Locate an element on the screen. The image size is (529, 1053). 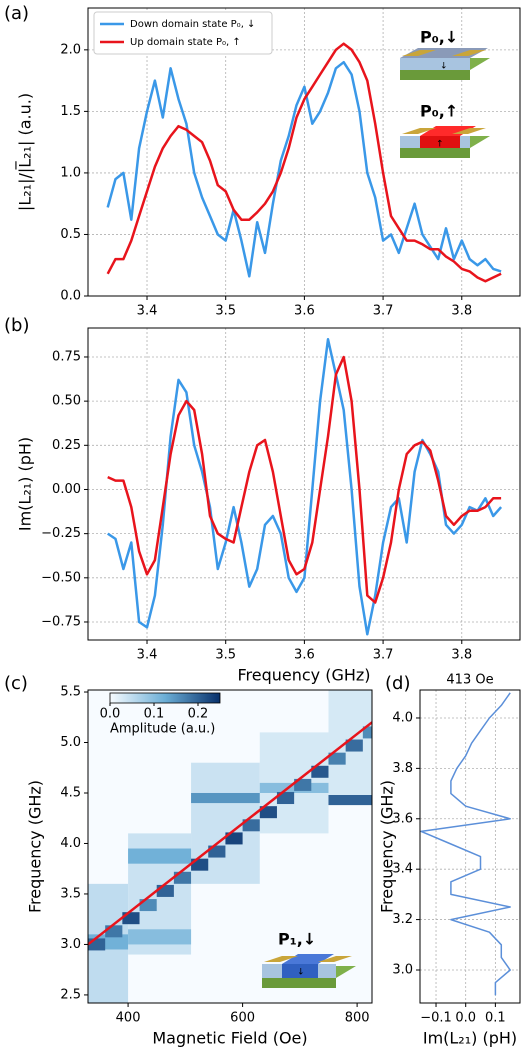
plot-frame is located at coordinates (470, 846).